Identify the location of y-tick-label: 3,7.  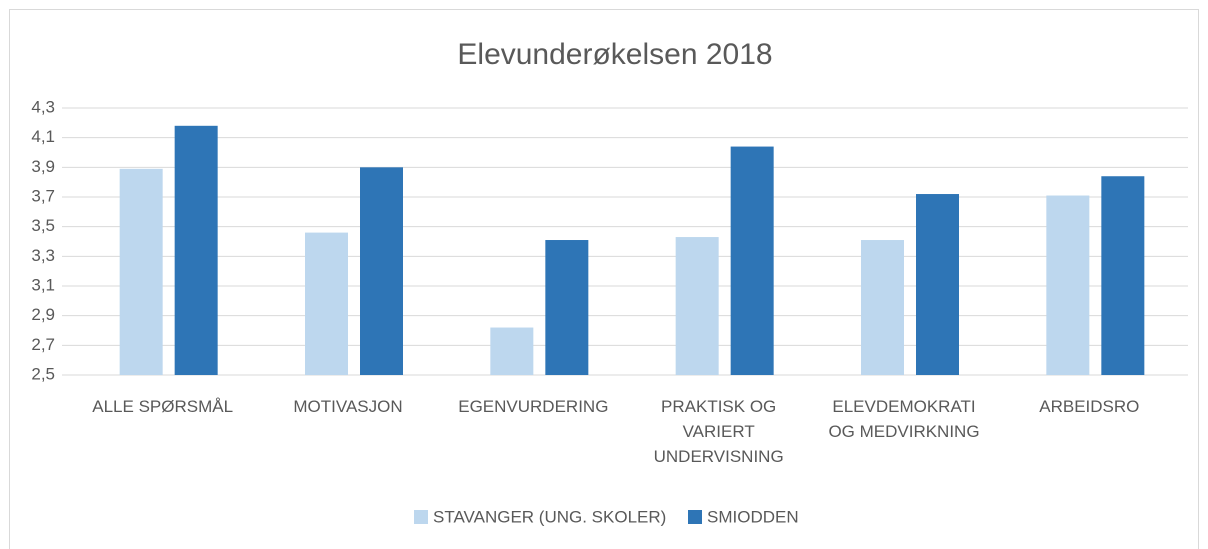
(43, 195).